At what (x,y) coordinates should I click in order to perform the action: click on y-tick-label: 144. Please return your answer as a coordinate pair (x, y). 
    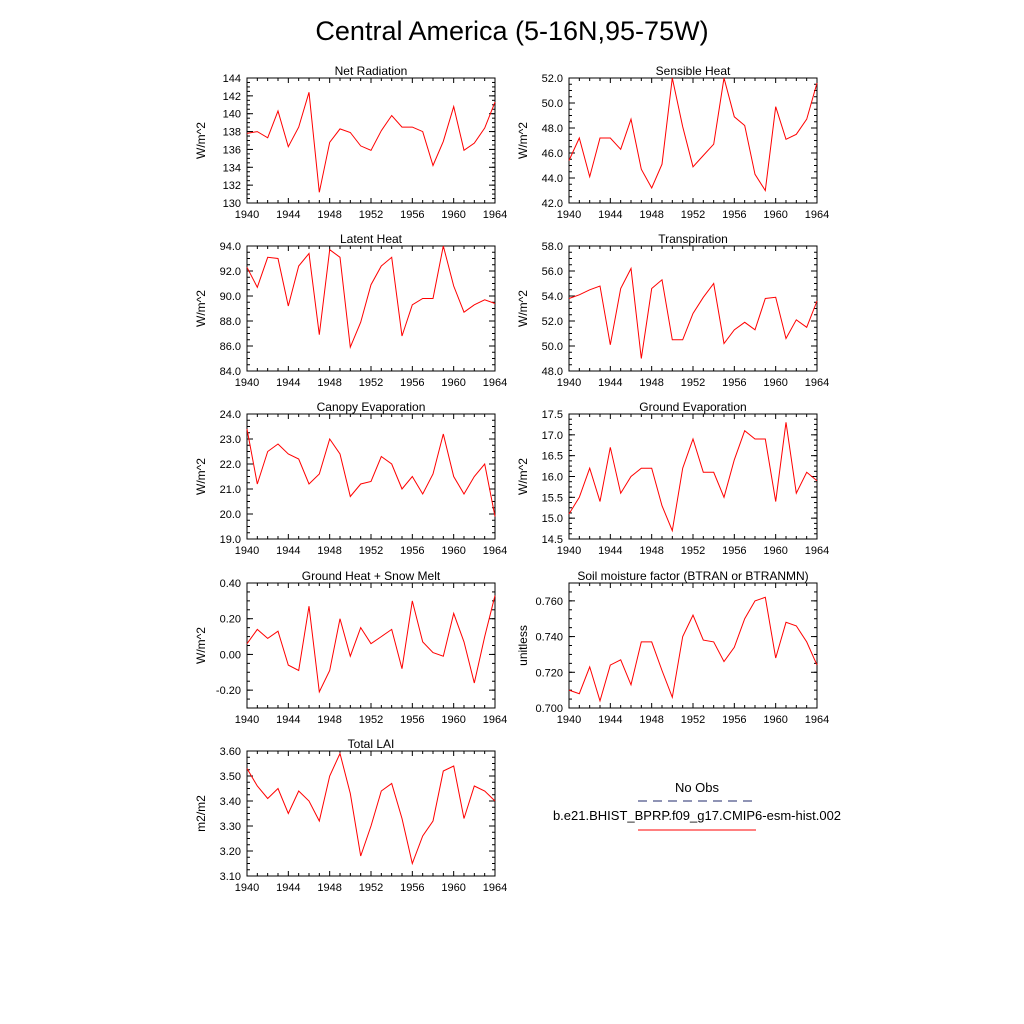
    Looking at the image, I should click on (232, 79).